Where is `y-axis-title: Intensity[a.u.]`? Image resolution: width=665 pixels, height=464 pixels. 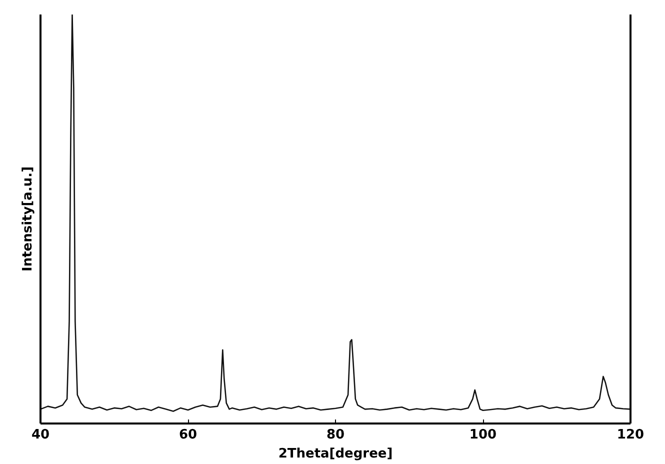 y-axis-title: Intensity[a.u.] is located at coordinates (28, 219).